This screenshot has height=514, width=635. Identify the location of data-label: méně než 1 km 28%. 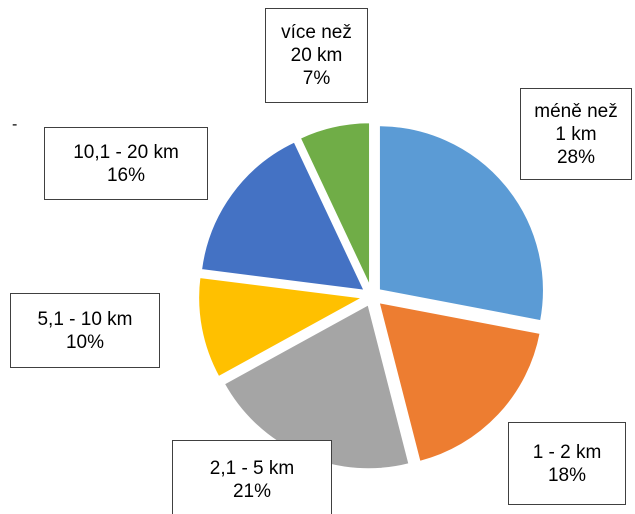
(576, 134).